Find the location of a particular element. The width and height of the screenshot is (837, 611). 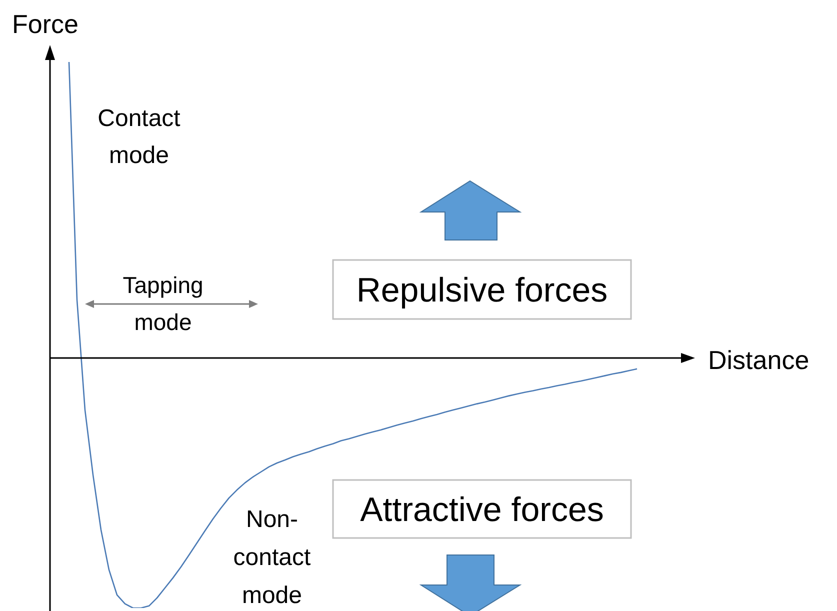

x-axis-title: Distance is located at coordinates (759, 360).